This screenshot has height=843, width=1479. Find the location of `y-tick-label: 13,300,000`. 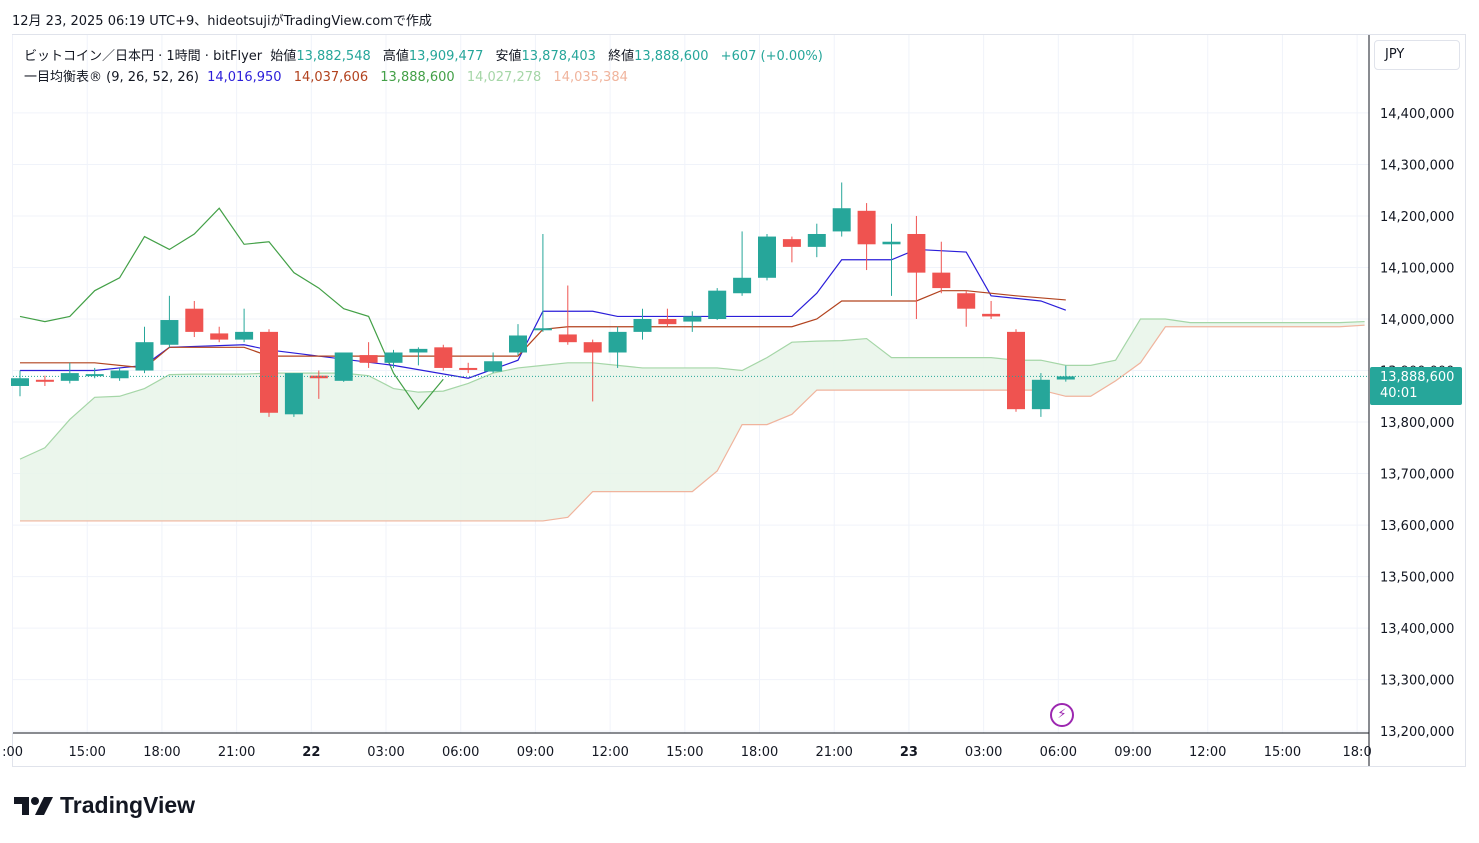

y-tick-label: 13,300,000 is located at coordinates (1417, 681).